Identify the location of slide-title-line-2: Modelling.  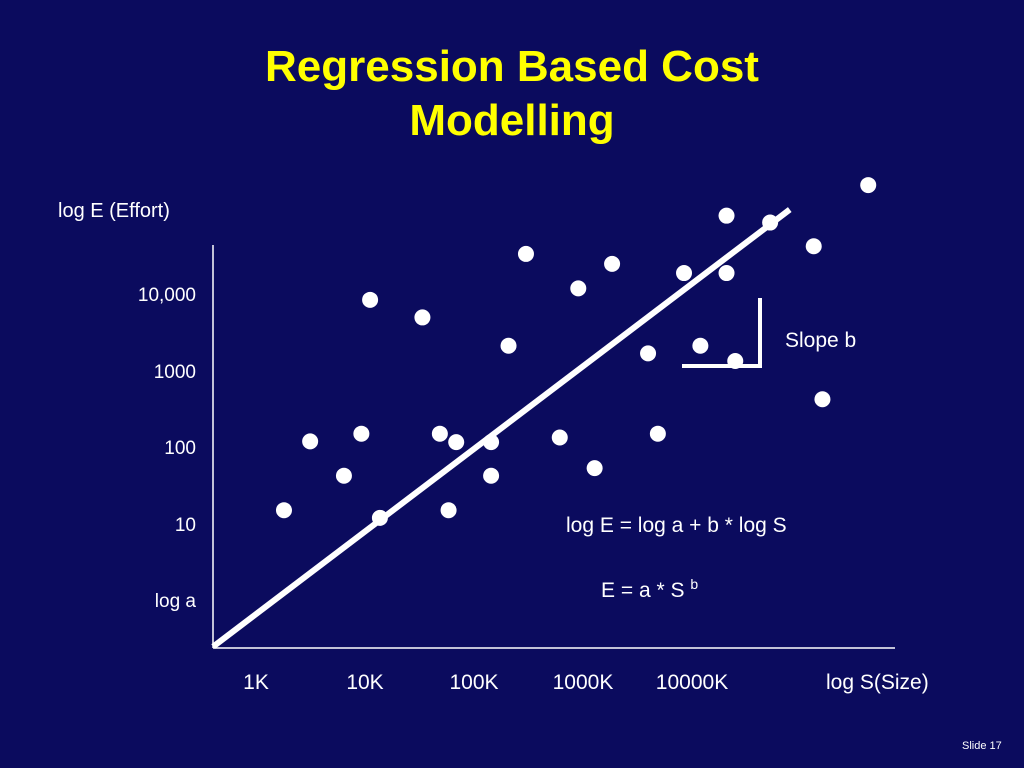
(512, 120).